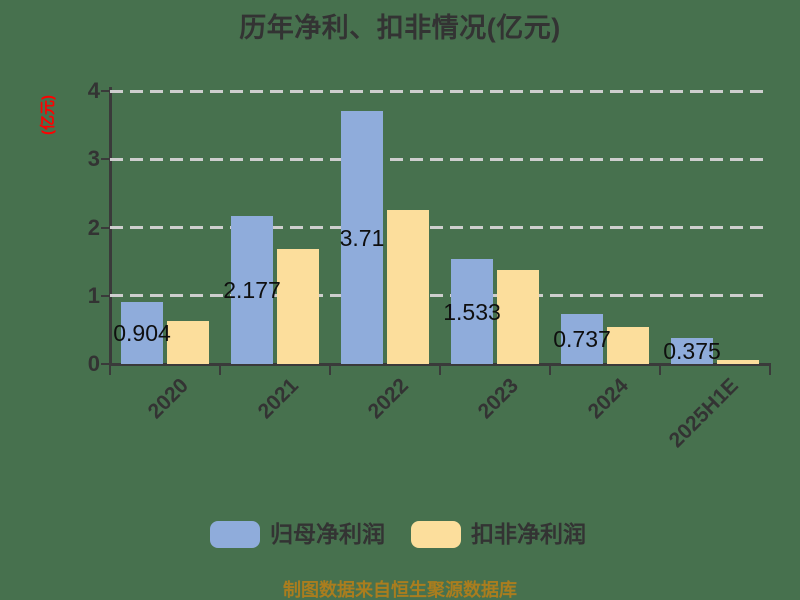 The height and width of the screenshot is (600, 800). I want to click on x-axis-line, so click(440, 364).